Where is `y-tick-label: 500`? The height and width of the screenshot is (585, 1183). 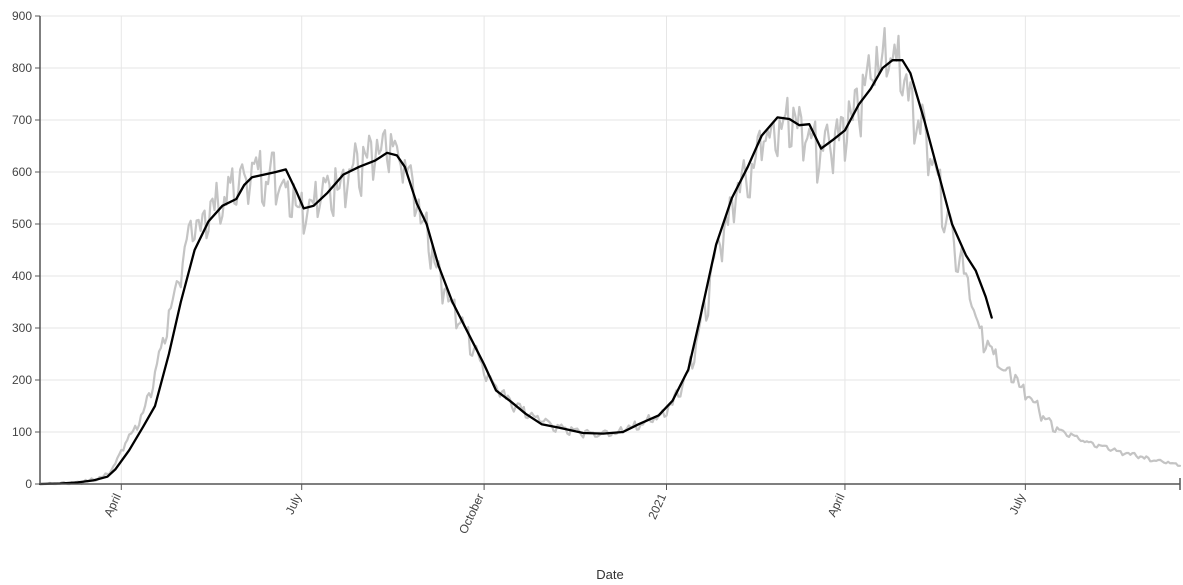 y-tick-label: 500 is located at coordinates (22, 224).